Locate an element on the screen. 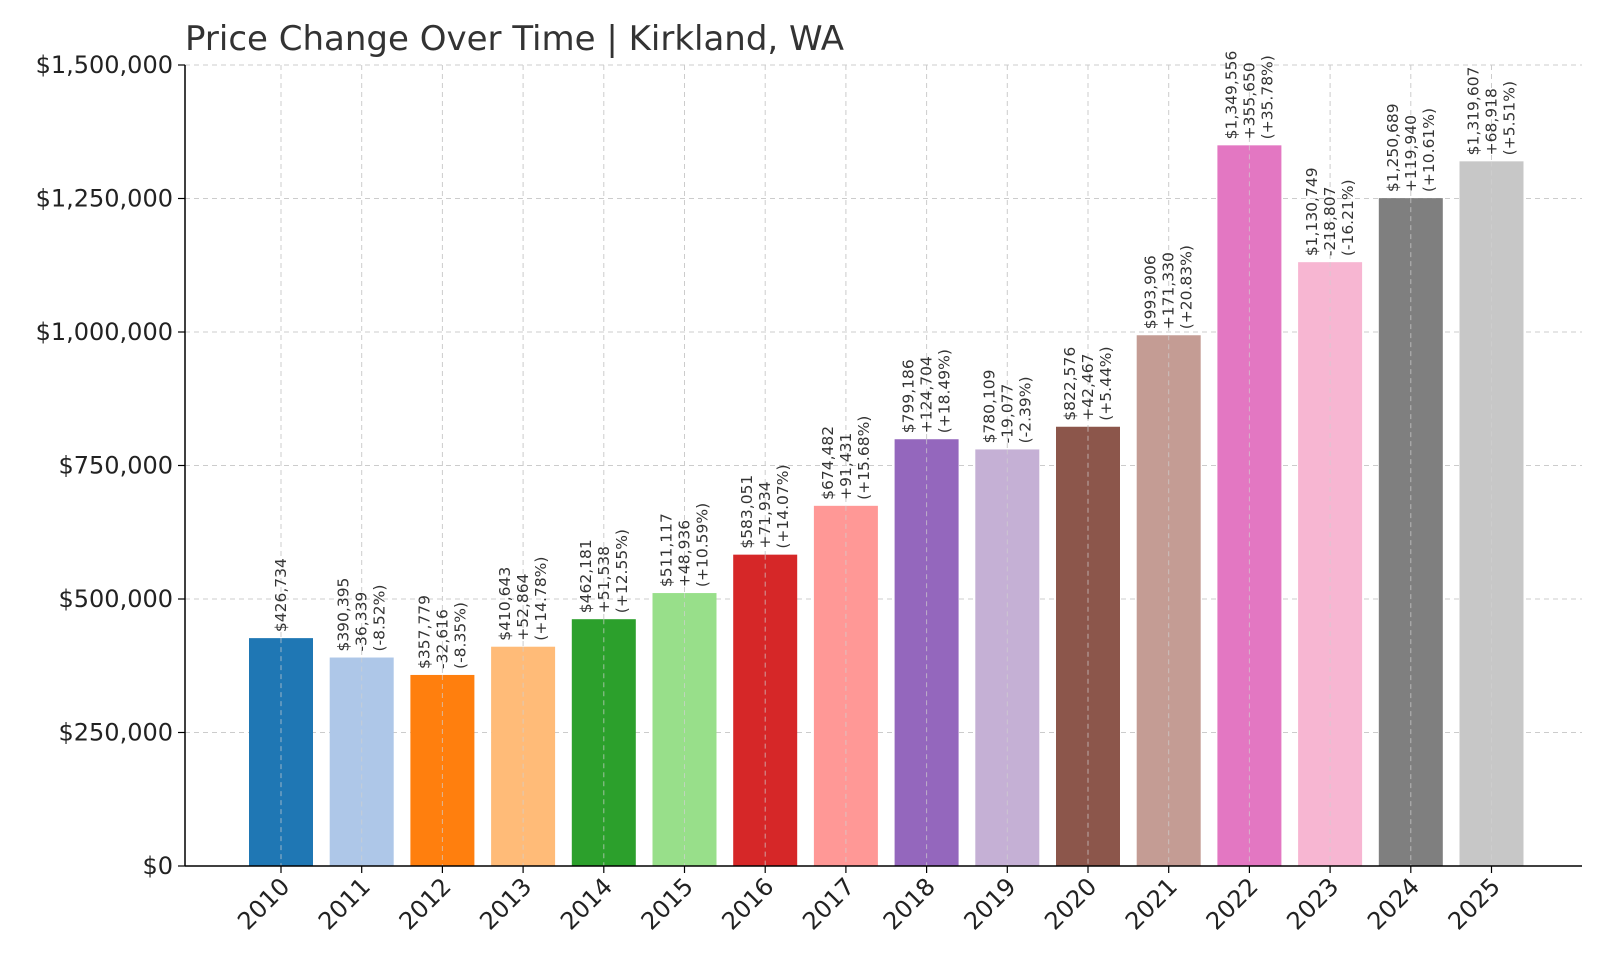  bar-data-label: $780,109 is located at coordinates (989, 406).